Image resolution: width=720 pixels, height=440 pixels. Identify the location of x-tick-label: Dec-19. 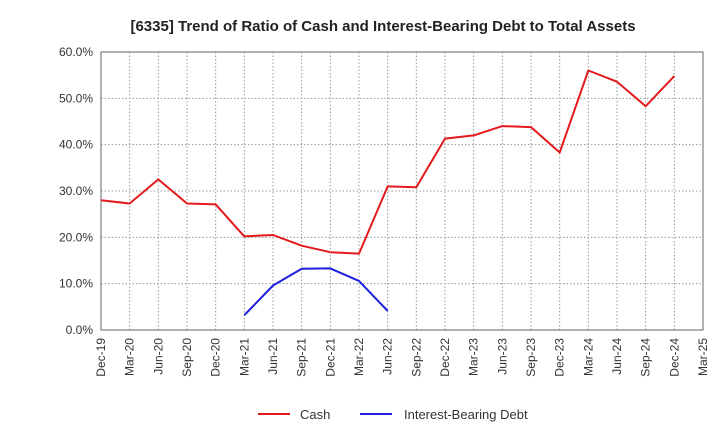
(101, 357).